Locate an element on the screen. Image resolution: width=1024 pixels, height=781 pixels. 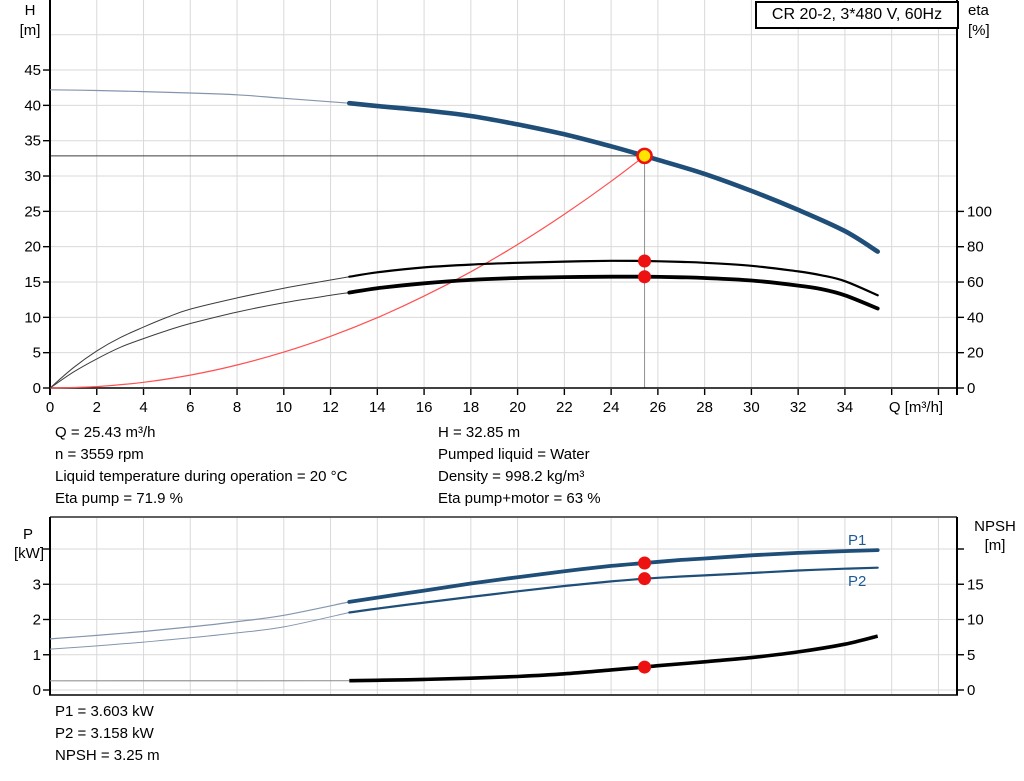
eta-tick-label: 20 is located at coordinates (975, 353).